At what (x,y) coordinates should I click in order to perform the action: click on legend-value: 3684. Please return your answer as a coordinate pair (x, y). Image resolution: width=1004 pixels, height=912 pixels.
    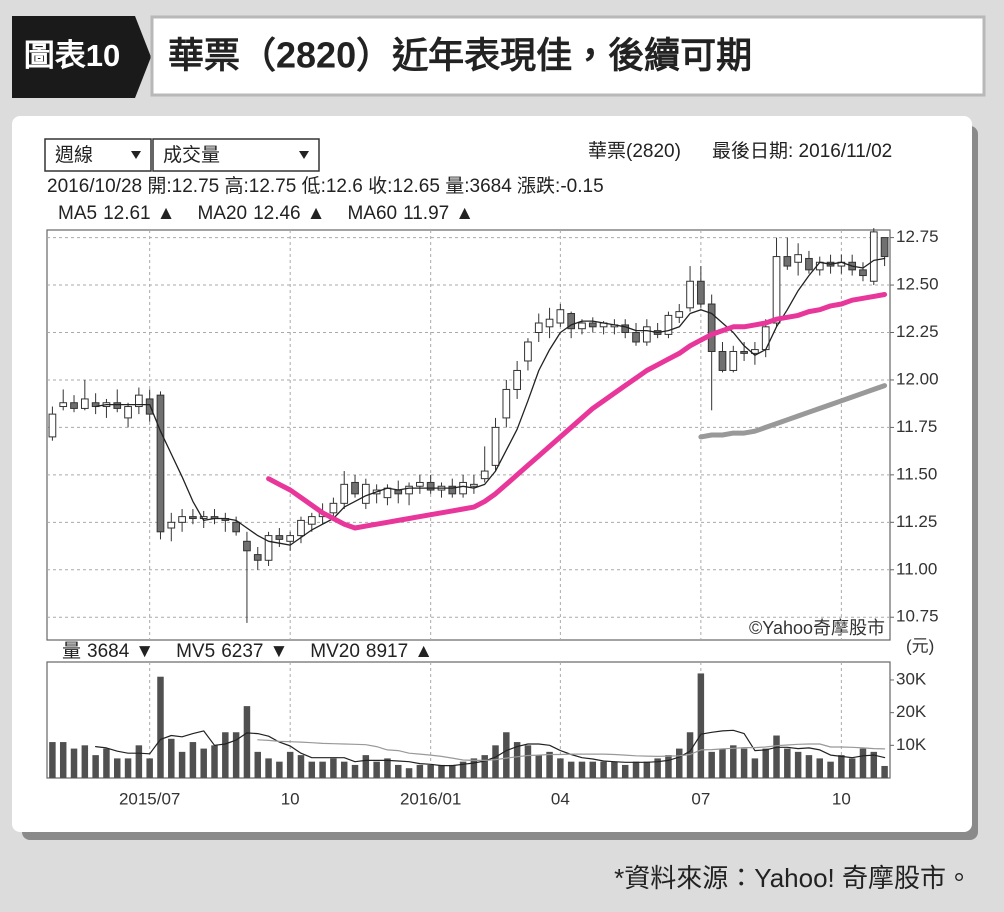
    Looking at the image, I should click on (108, 651).